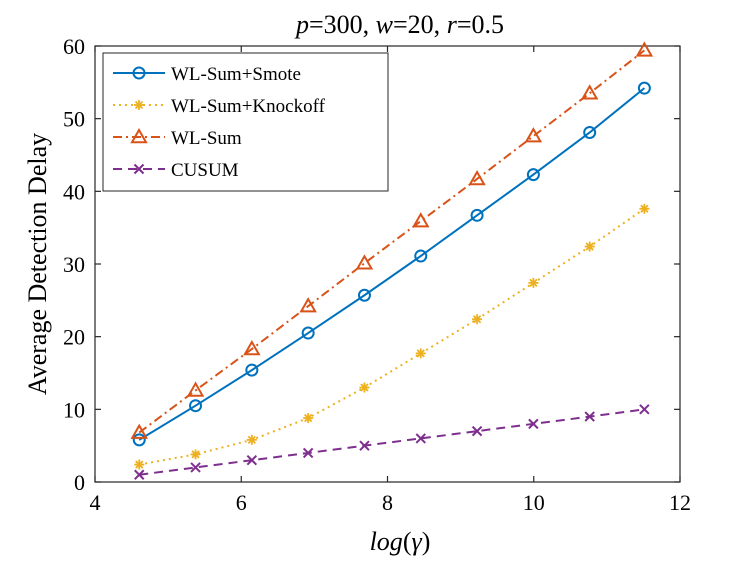 The width and height of the screenshot is (747, 561). I want to click on x-tick-label: 6, so click(241, 502).